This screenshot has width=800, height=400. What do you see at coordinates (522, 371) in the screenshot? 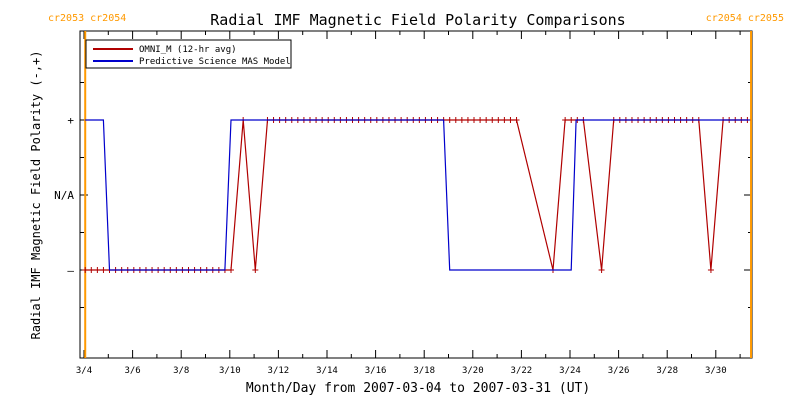
I see `x-tick-label: 3/22` at bounding box center [522, 371].